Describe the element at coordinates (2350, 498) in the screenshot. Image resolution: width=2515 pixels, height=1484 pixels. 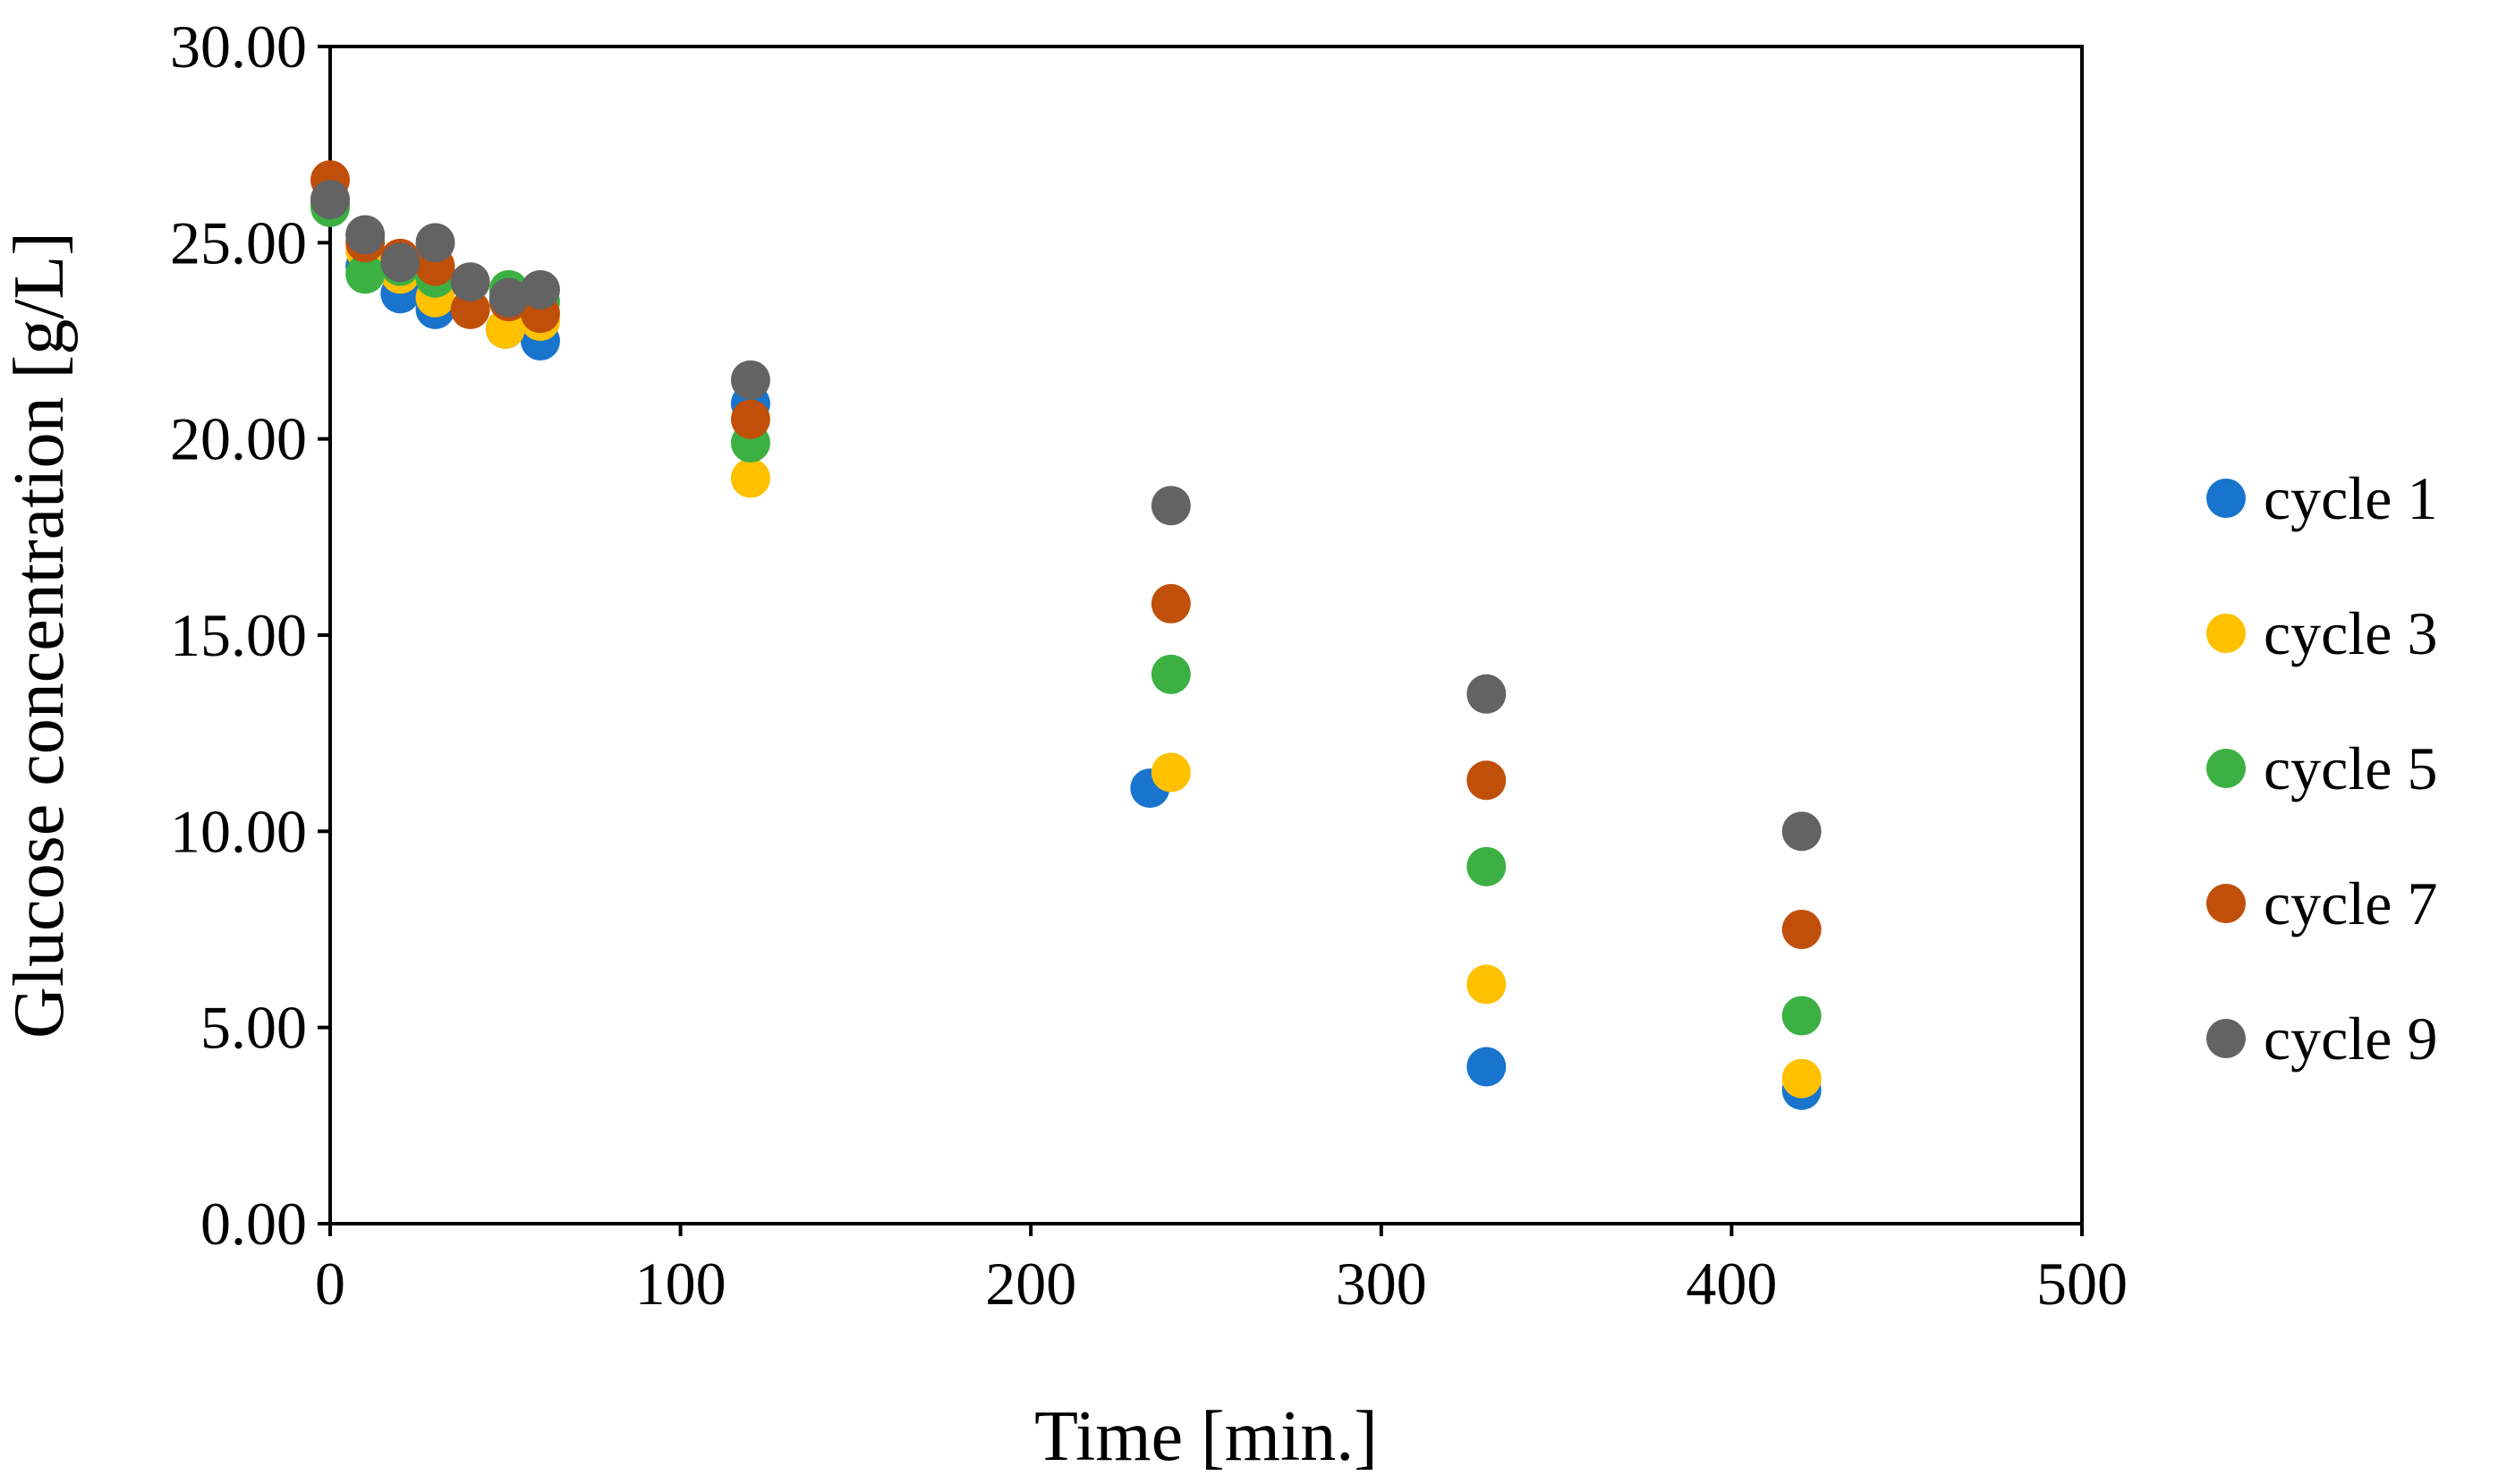
I see `legend-label: cycle 1` at that location.